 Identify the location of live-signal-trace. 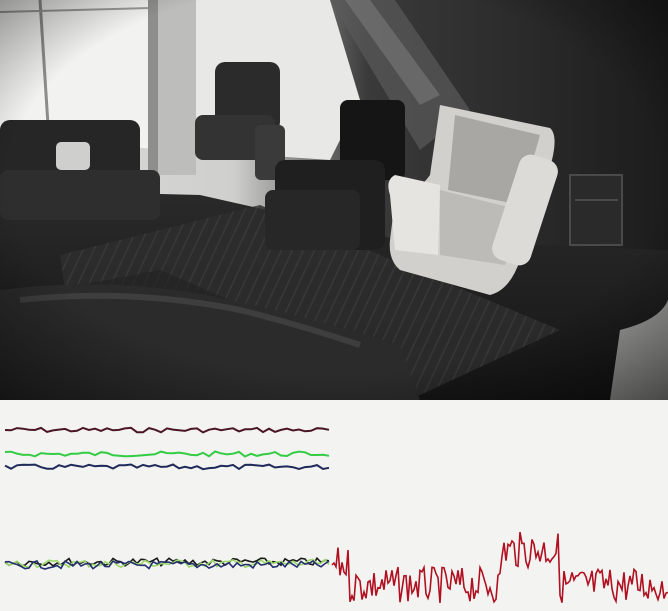
(499, 568).